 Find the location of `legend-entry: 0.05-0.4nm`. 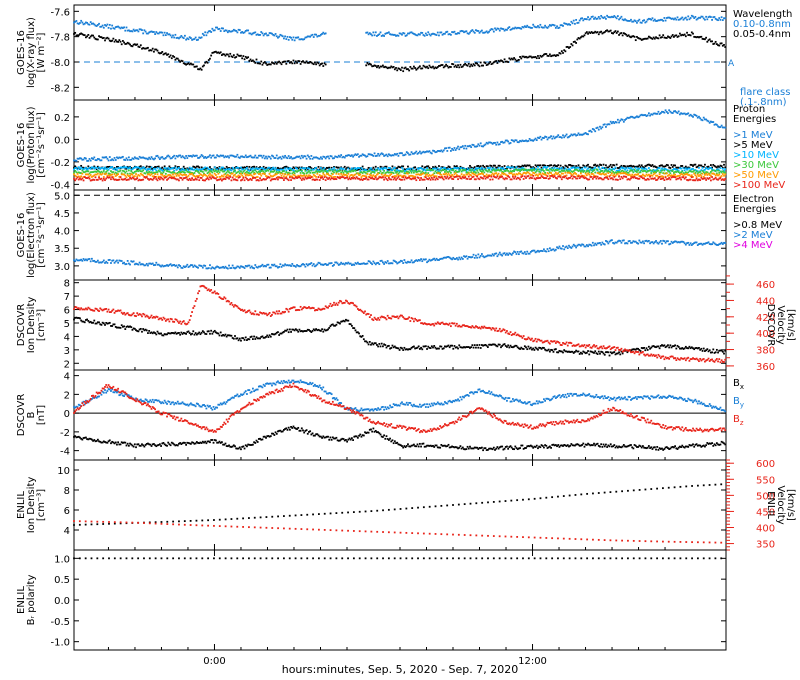

legend-entry: 0.05-0.4nm is located at coordinates (762, 34).